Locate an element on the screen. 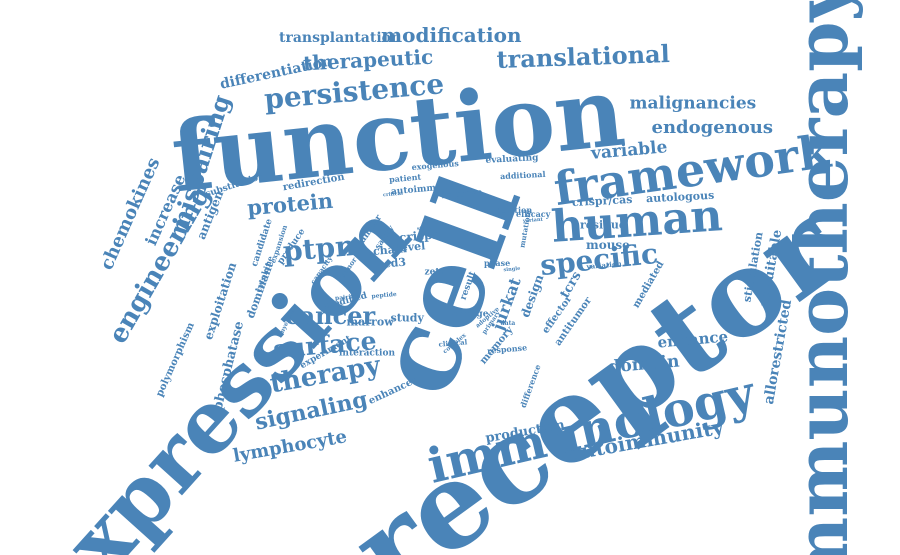 The height and width of the screenshot is (555, 900). cloud-word-bone: bone is located at coordinates (489, 250).